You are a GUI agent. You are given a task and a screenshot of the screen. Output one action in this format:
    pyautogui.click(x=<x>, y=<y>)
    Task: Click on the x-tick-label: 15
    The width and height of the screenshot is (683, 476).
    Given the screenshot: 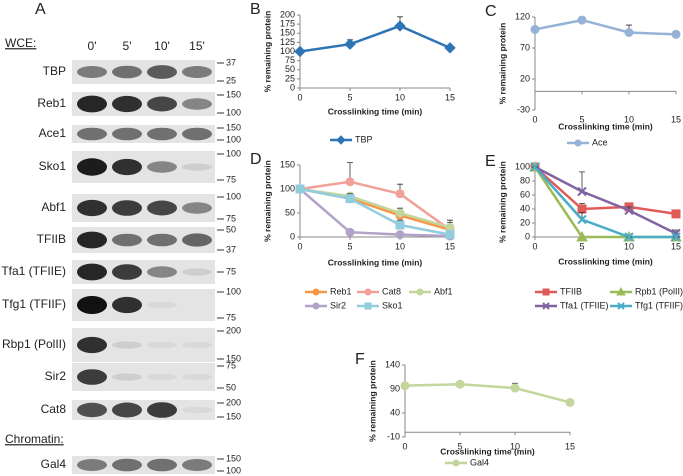 What is the action you would take?
    pyautogui.click(x=676, y=119)
    